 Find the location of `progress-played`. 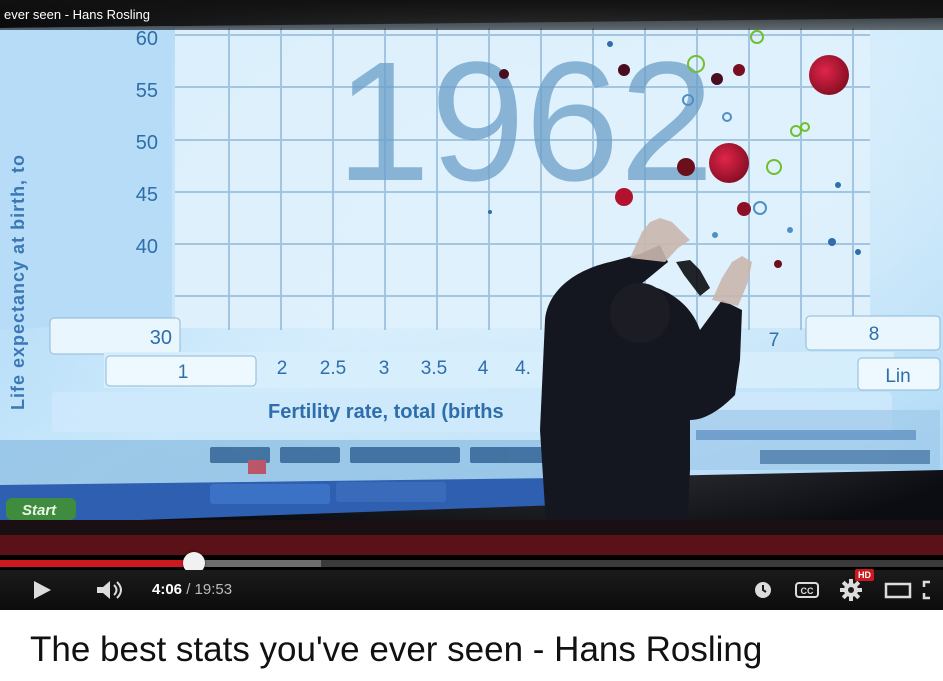

progress-played is located at coordinates (97, 563).